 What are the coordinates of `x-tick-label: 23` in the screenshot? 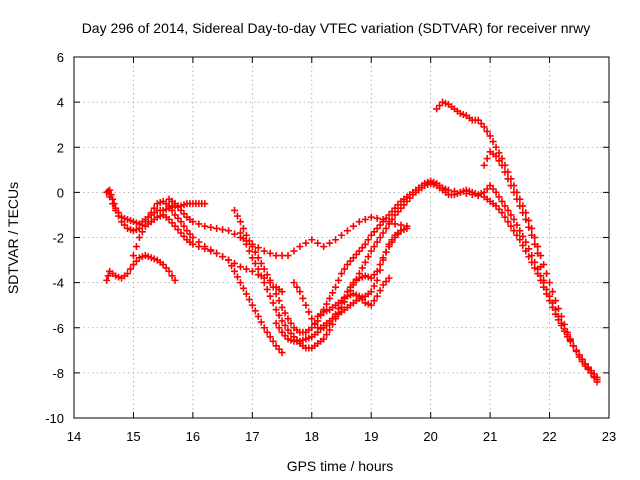 It's located at (609, 436).